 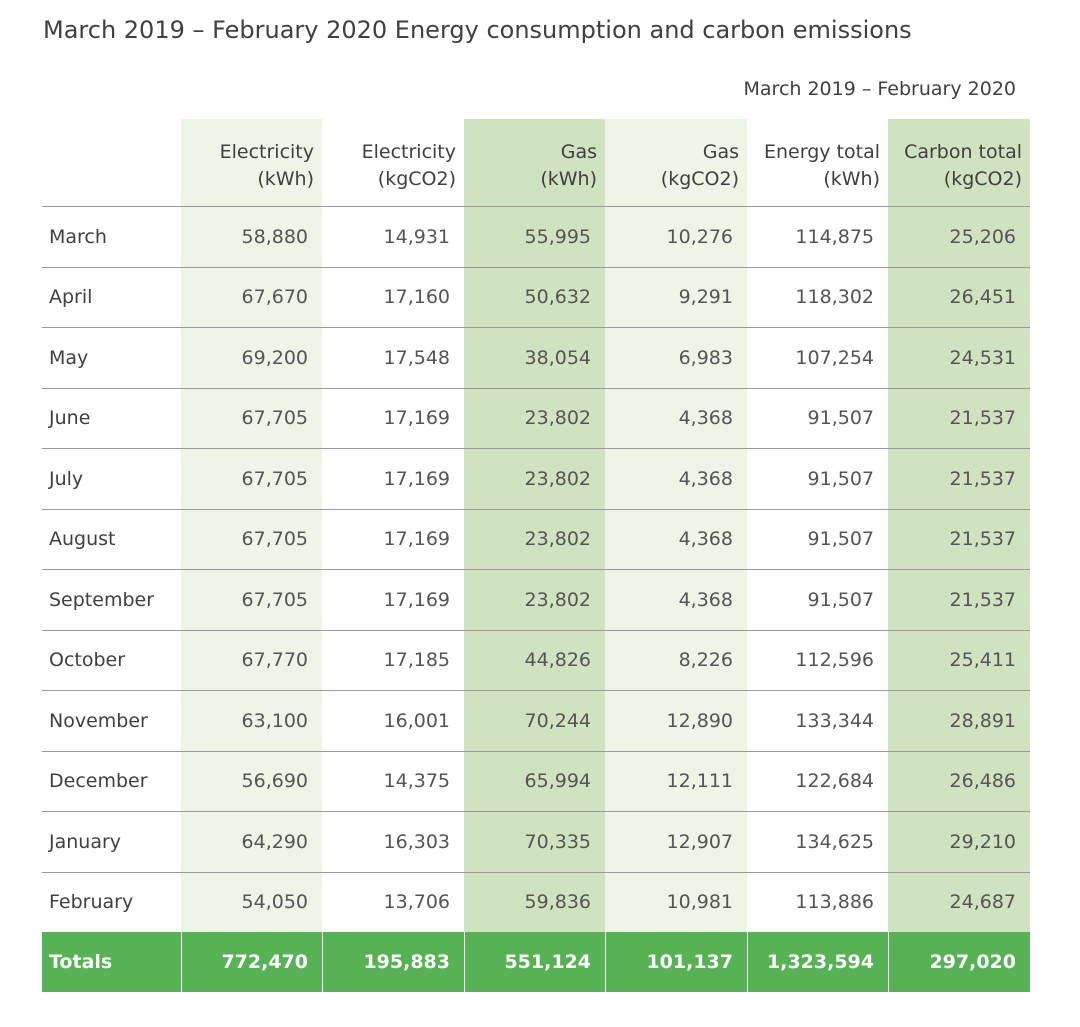 What do you see at coordinates (393, 901) in the screenshot?
I see `table-cell: 13,706` at bounding box center [393, 901].